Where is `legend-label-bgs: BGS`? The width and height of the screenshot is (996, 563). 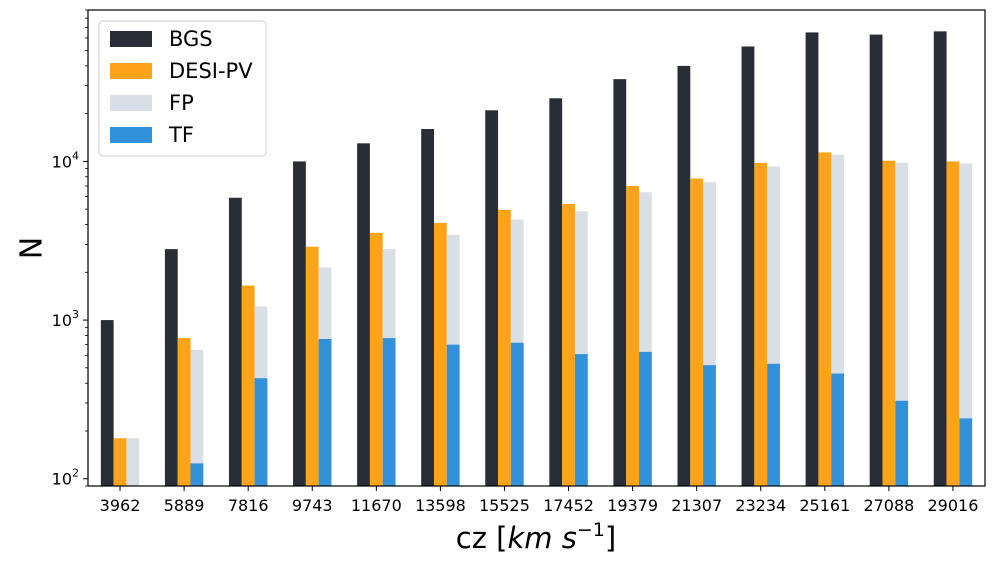
legend-label-bgs: BGS is located at coordinates (191, 39).